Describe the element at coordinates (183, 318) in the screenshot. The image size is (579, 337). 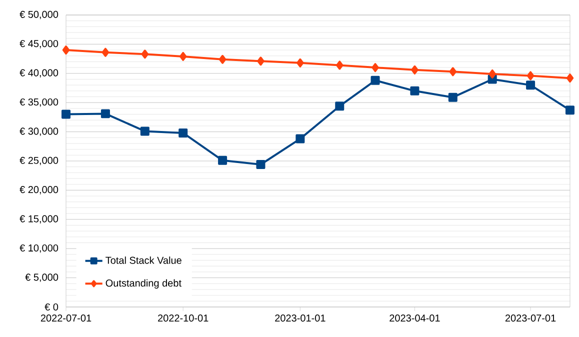
I see `x-tick-label: 2022-10-01` at that location.